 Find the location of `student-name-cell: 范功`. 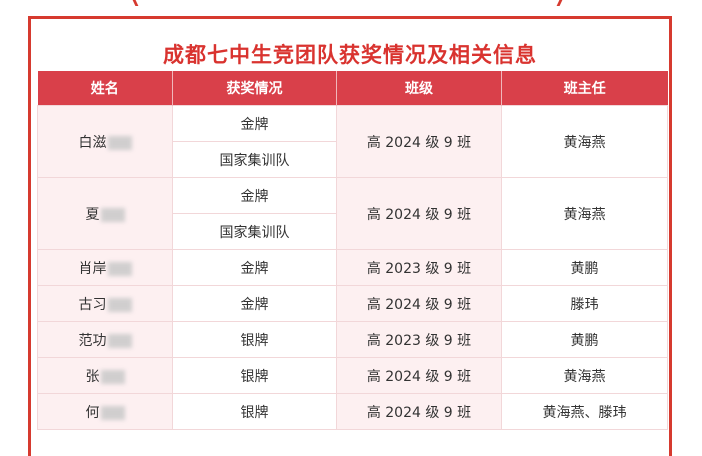

student-name-cell: 范功 is located at coordinates (105, 339).